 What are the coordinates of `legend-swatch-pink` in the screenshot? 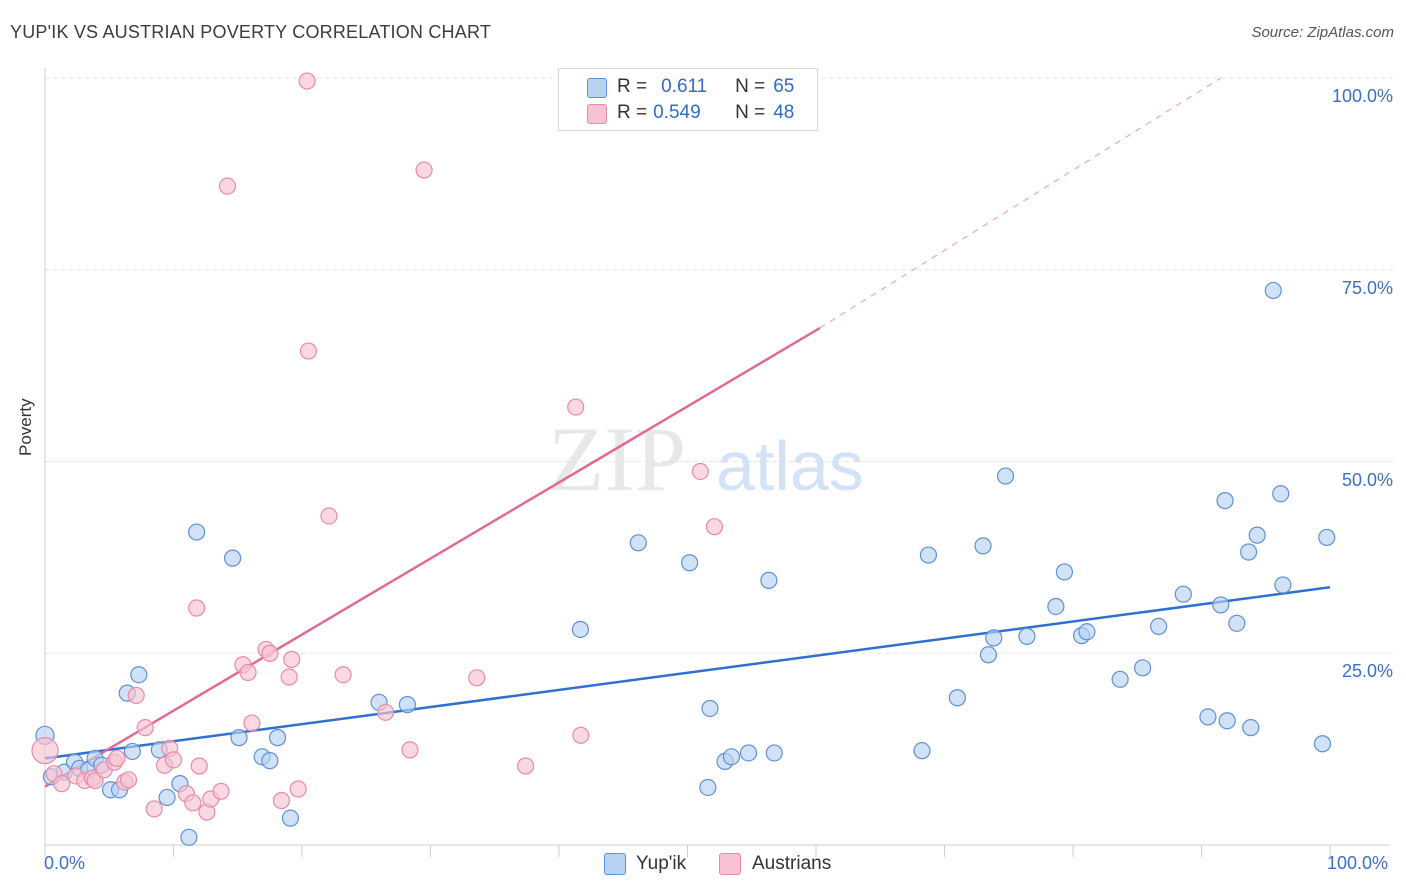 It's located at (597, 114).